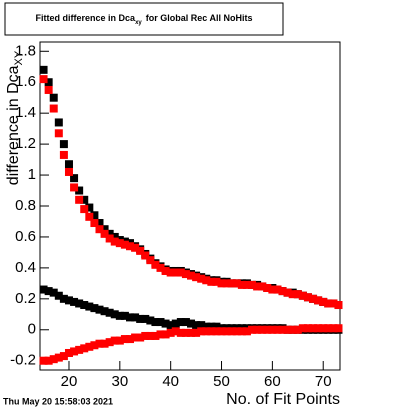 This screenshot has height=410, width=400. Describe the element at coordinates (32, 329) in the screenshot. I see `y-tick-label: 0` at that location.